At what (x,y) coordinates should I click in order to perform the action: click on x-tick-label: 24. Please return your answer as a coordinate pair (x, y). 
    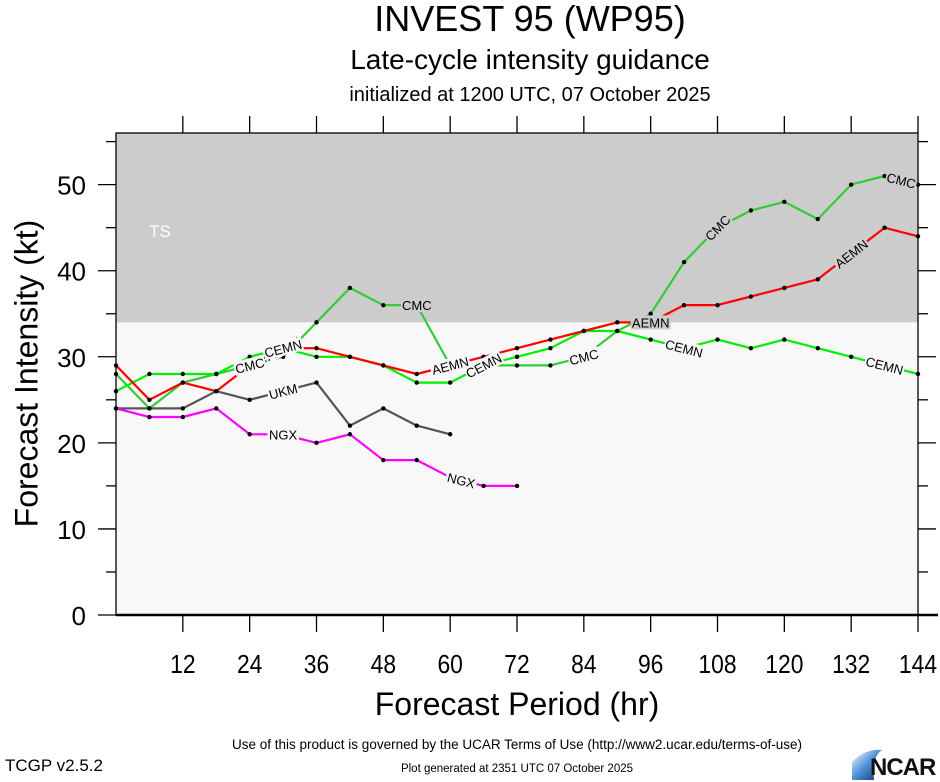
    Looking at the image, I should click on (249, 665).